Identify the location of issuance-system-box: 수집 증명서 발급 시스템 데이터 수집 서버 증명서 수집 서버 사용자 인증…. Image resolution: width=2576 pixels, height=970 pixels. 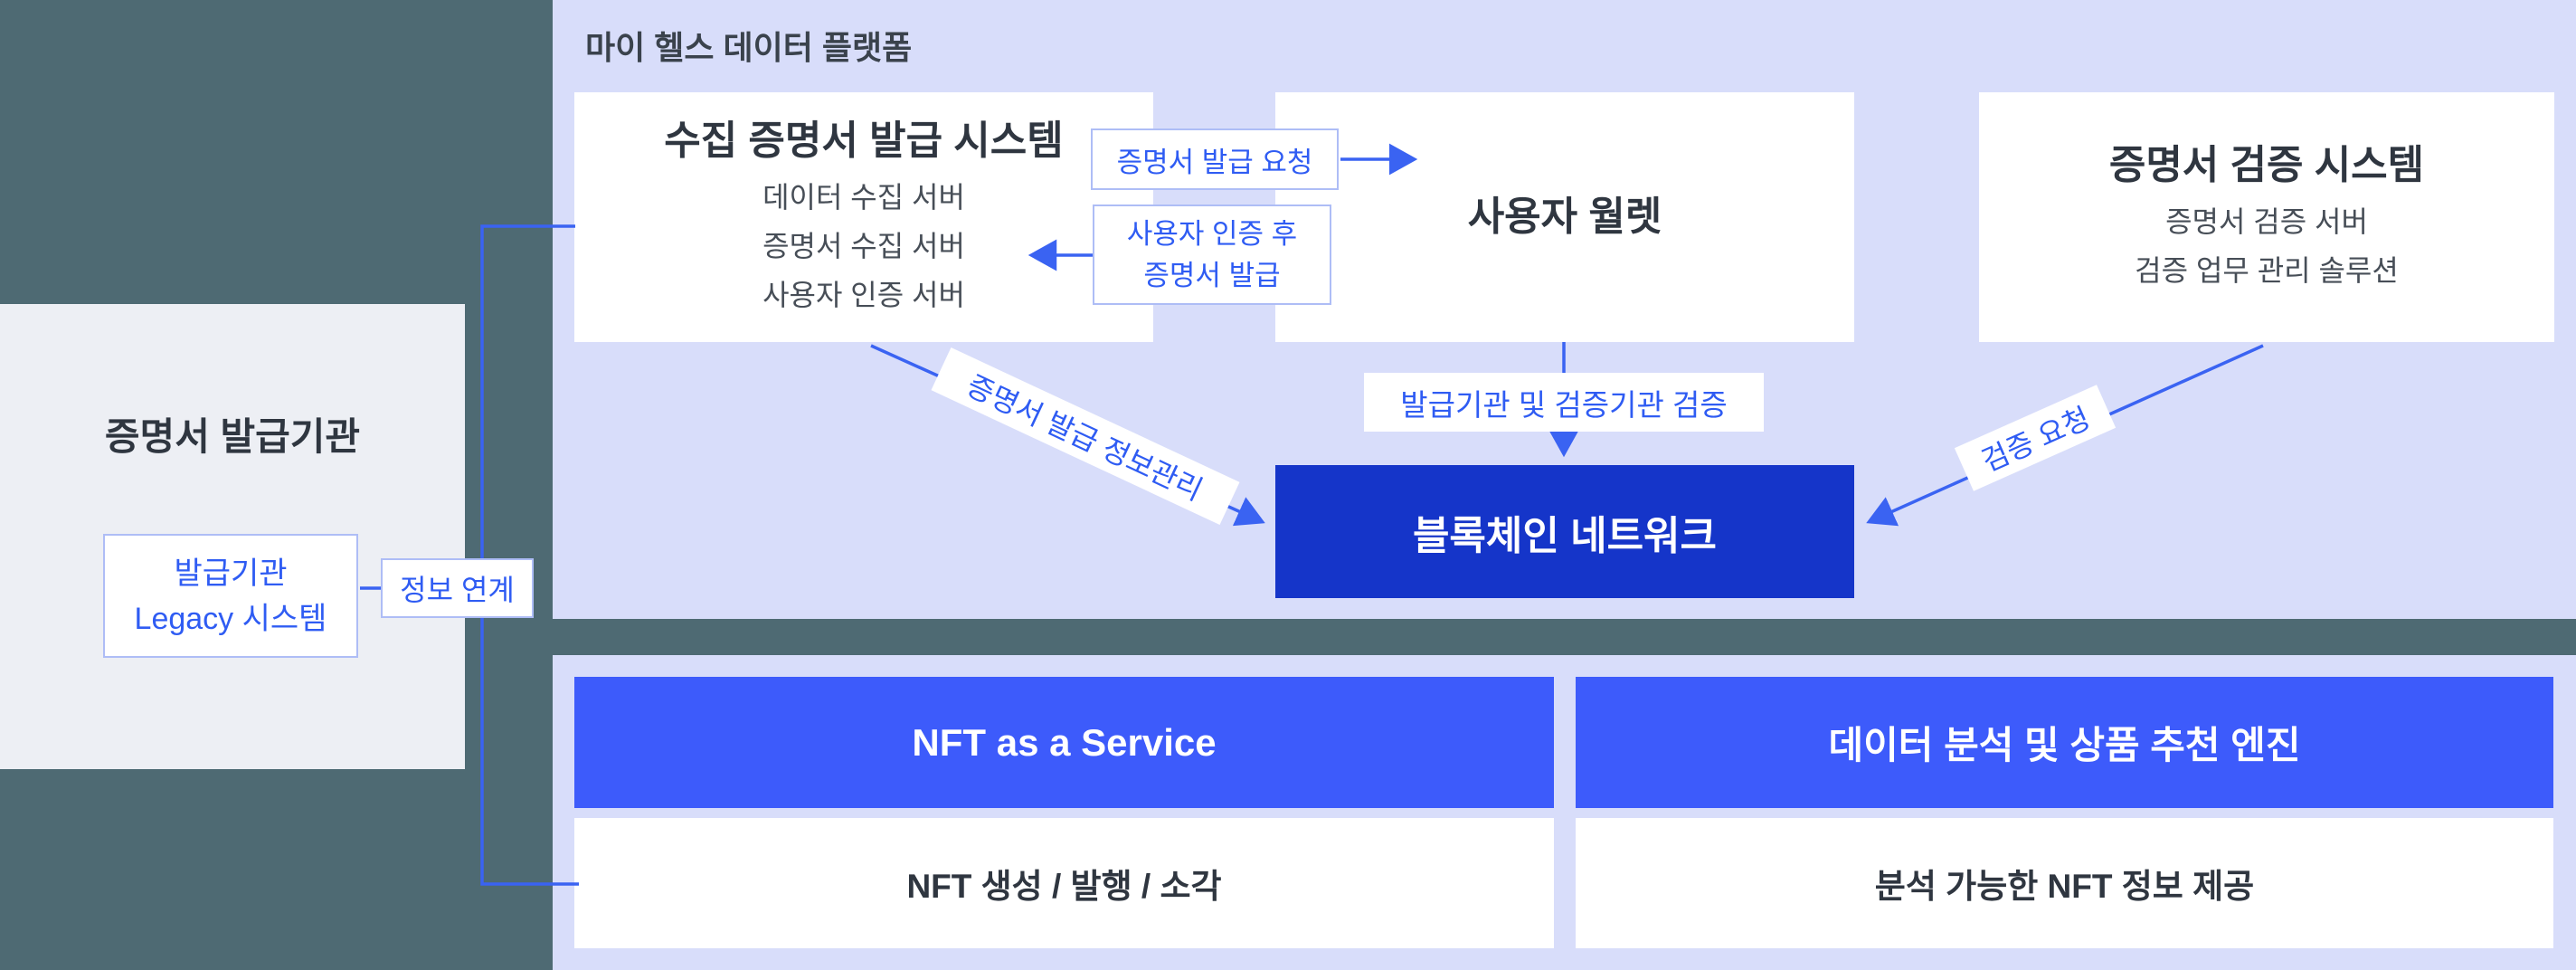
(864, 217).